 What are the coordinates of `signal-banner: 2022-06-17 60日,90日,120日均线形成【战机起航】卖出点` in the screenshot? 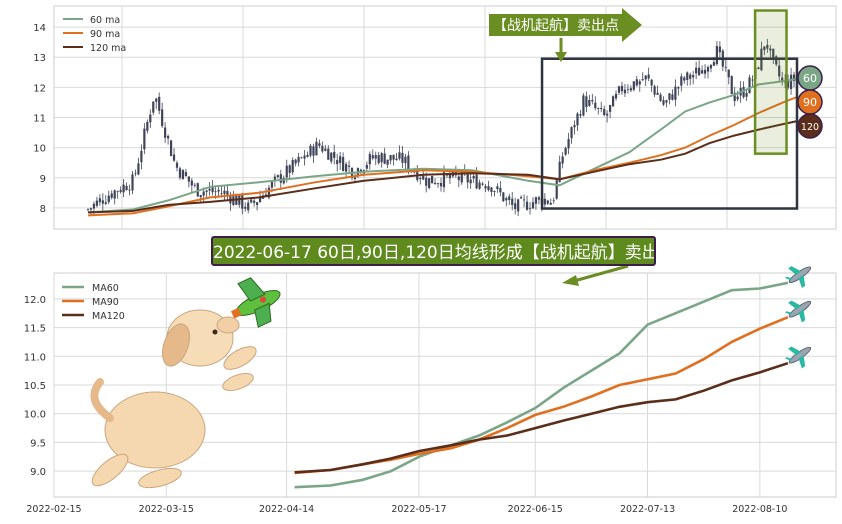 It's located at (433, 251).